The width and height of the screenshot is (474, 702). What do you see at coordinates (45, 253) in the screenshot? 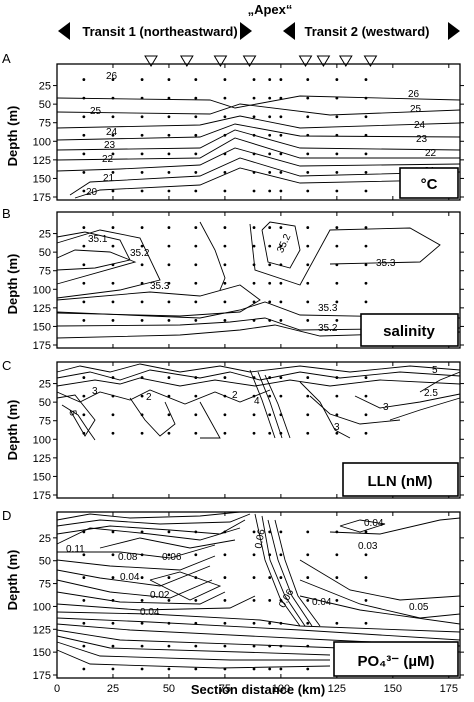
I see `y-tick-label: 50` at bounding box center [45, 253].